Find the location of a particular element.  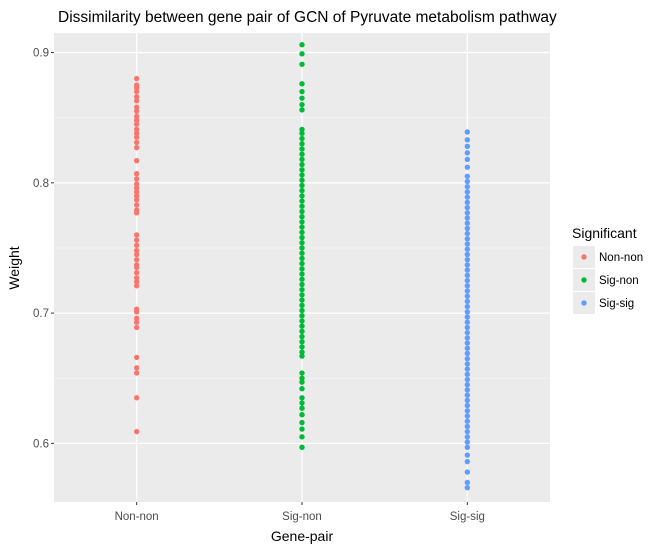

series-non-non is located at coordinates (136, 255).